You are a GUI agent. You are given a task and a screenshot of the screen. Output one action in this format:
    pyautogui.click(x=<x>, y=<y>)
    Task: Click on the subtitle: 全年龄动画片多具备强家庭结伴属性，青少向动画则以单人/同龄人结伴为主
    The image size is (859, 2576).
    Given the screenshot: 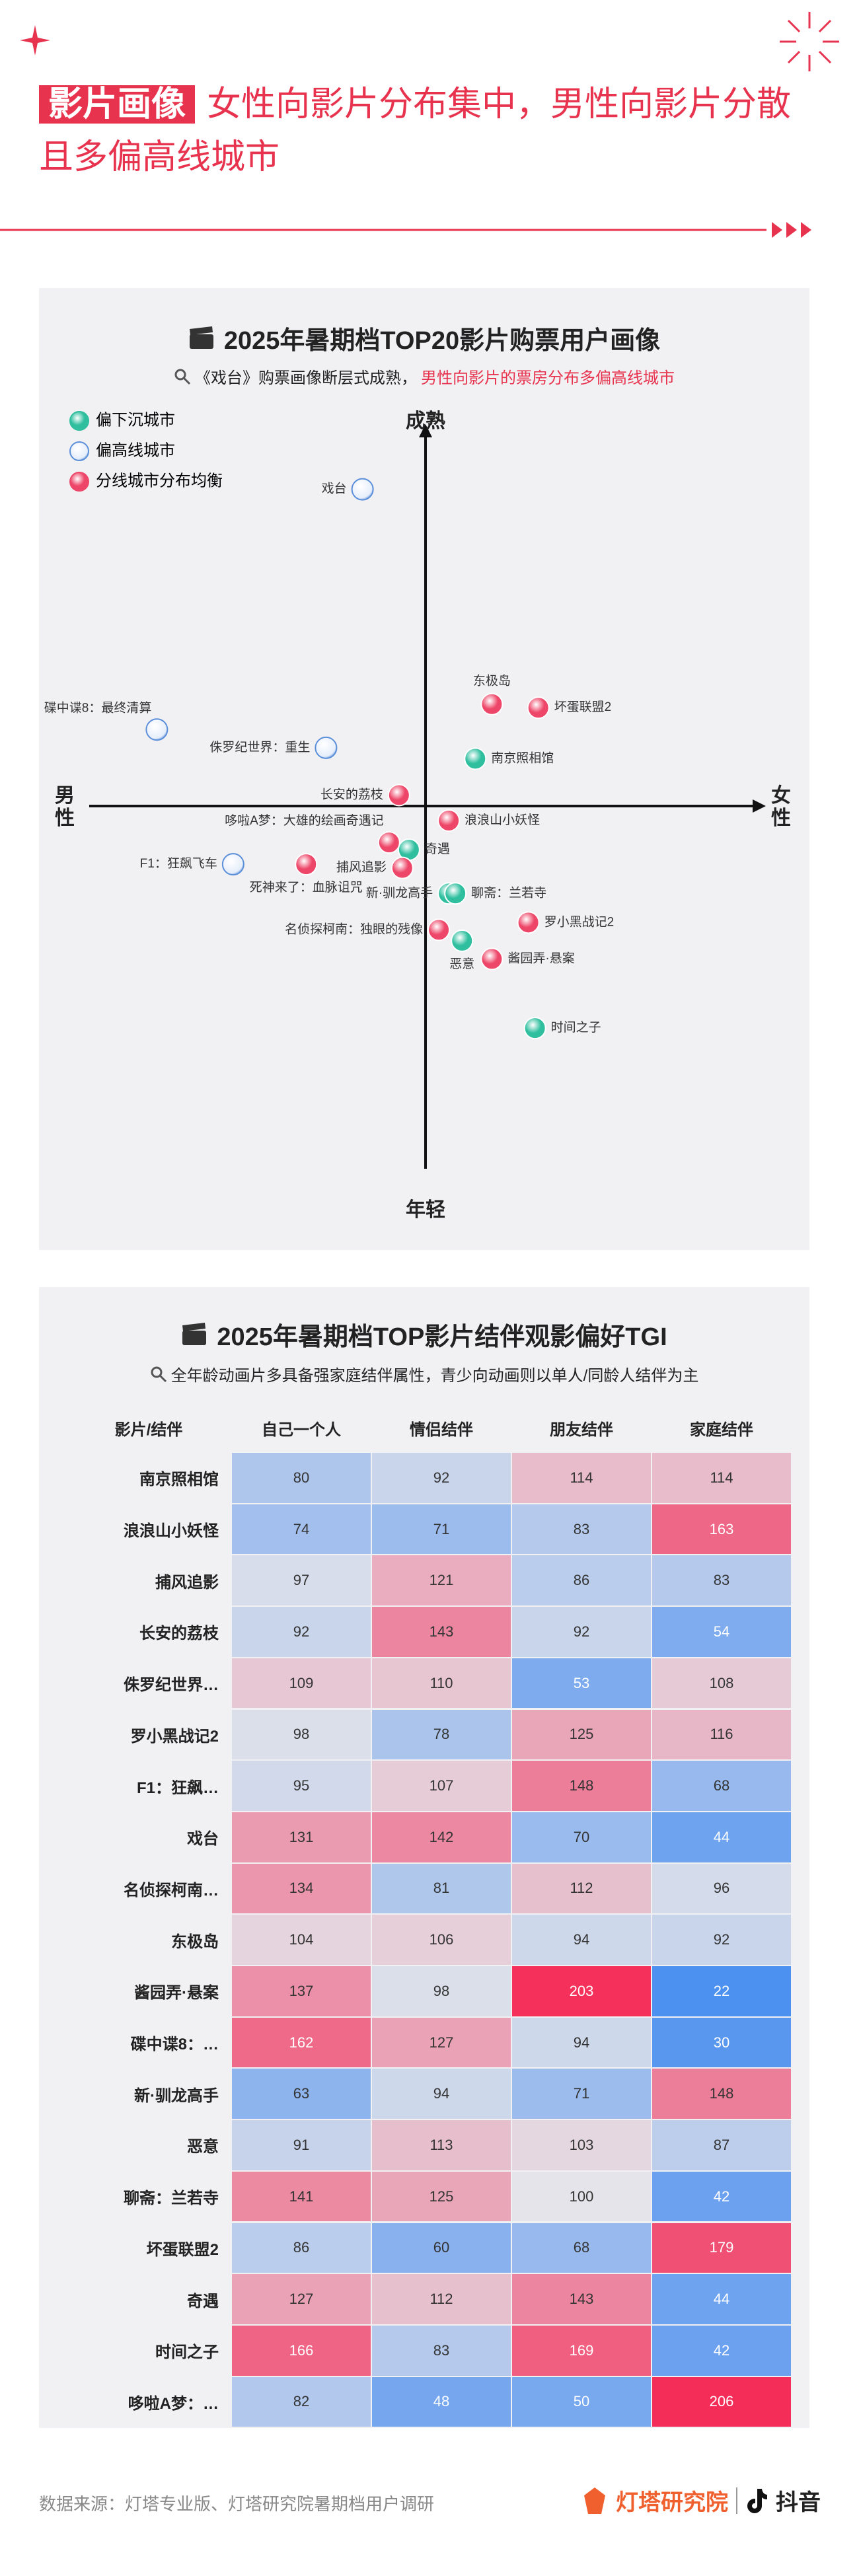 What is the action you would take?
    pyautogui.click(x=434, y=1376)
    